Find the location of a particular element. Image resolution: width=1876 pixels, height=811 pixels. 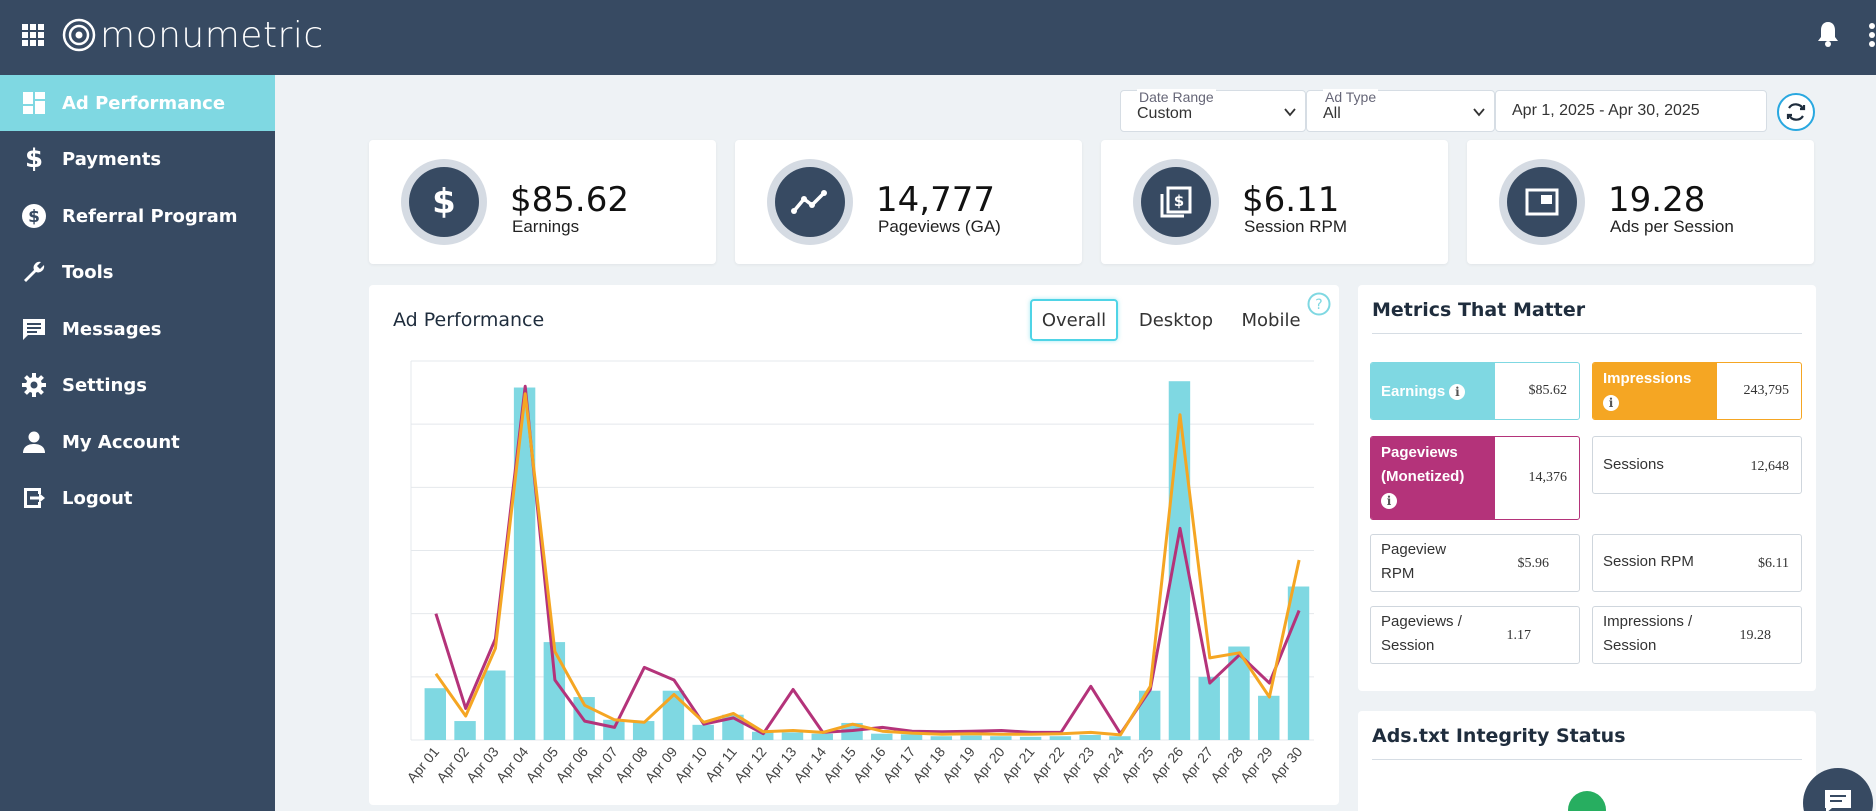

metric-sessions: Sessions 12,648 is located at coordinates (1697, 465).